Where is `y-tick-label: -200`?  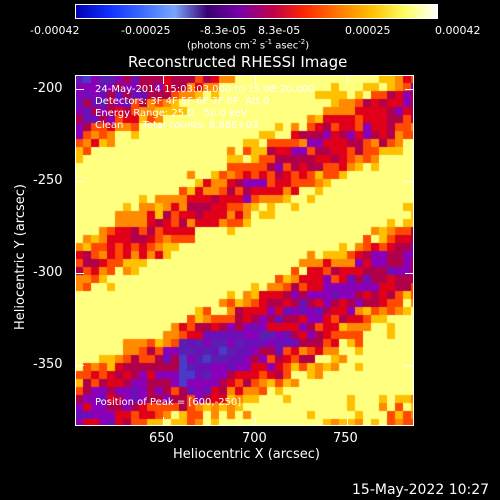 y-tick-label: -200 is located at coordinates (48, 88).